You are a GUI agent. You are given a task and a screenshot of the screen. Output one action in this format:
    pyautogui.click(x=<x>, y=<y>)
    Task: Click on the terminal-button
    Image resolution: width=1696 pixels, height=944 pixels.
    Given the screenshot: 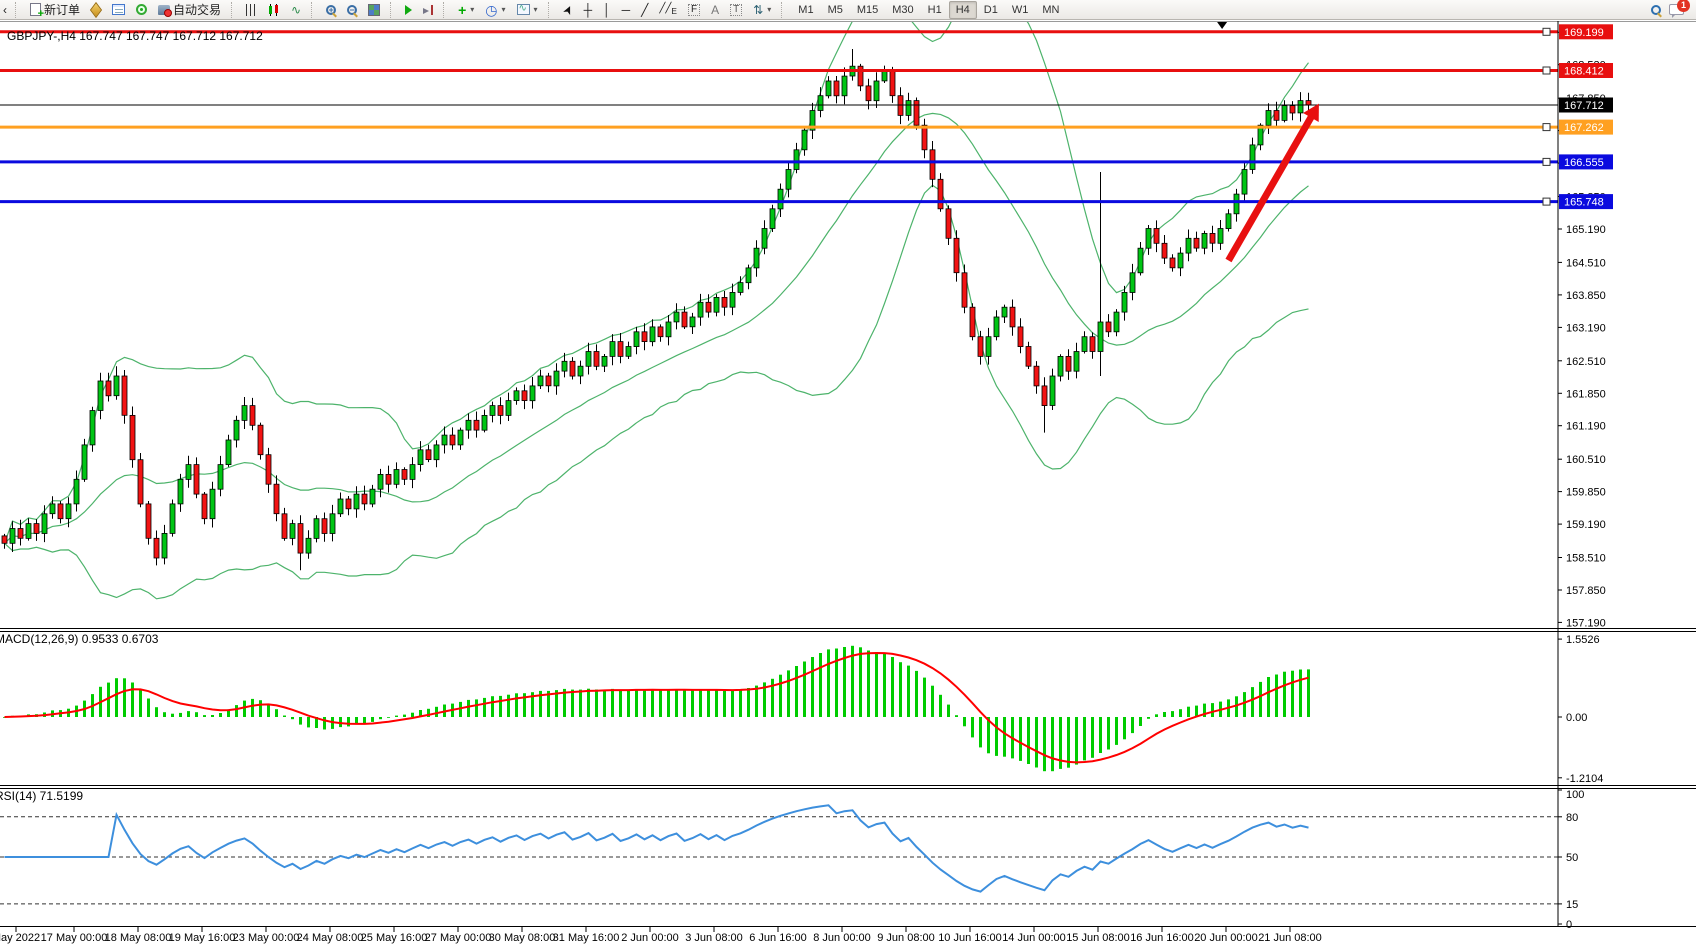 What is the action you would take?
    pyautogui.click(x=141, y=10)
    